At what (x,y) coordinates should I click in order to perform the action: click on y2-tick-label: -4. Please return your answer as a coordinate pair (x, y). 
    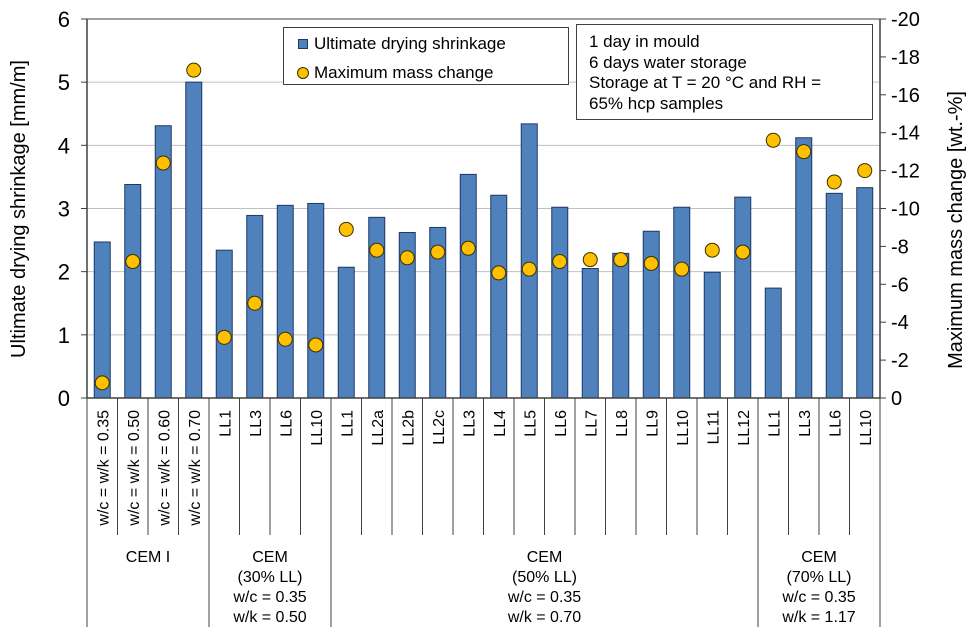
    Looking at the image, I should click on (900, 323).